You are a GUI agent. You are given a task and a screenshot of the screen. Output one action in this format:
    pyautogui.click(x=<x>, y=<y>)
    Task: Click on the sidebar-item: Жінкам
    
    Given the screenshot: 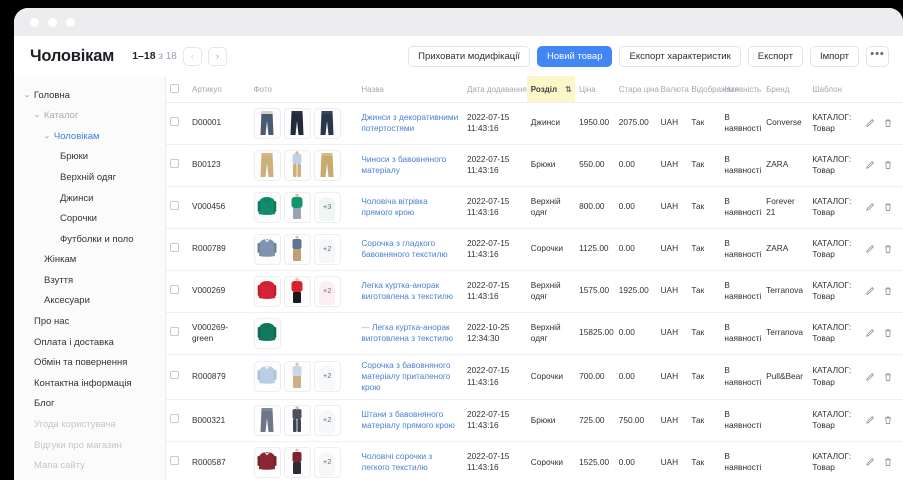 What is the action you would take?
    pyautogui.click(x=89, y=260)
    